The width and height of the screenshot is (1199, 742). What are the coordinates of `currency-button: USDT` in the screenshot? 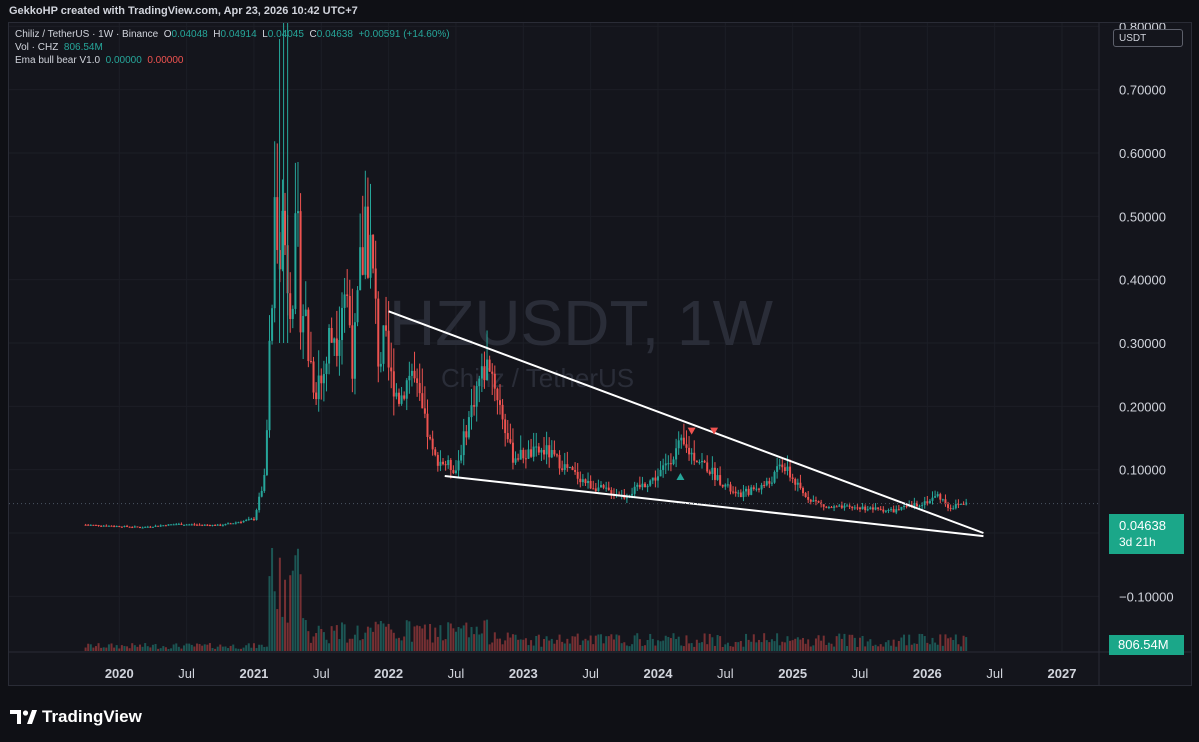 It's located at (1148, 38).